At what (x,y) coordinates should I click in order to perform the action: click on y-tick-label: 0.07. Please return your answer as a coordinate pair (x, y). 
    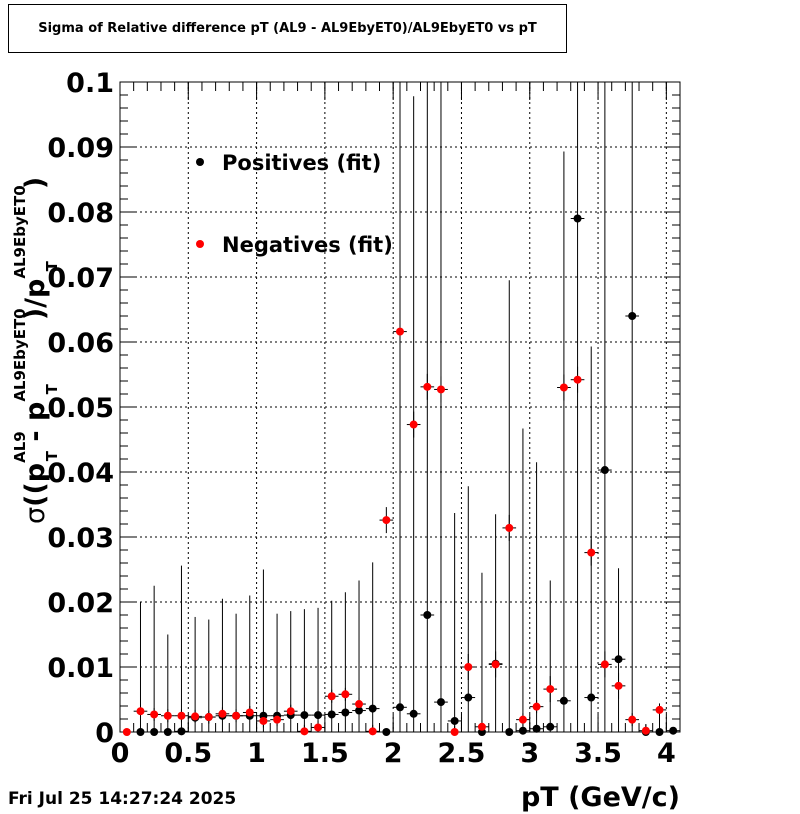
    Looking at the image, I should click on (80, 278).